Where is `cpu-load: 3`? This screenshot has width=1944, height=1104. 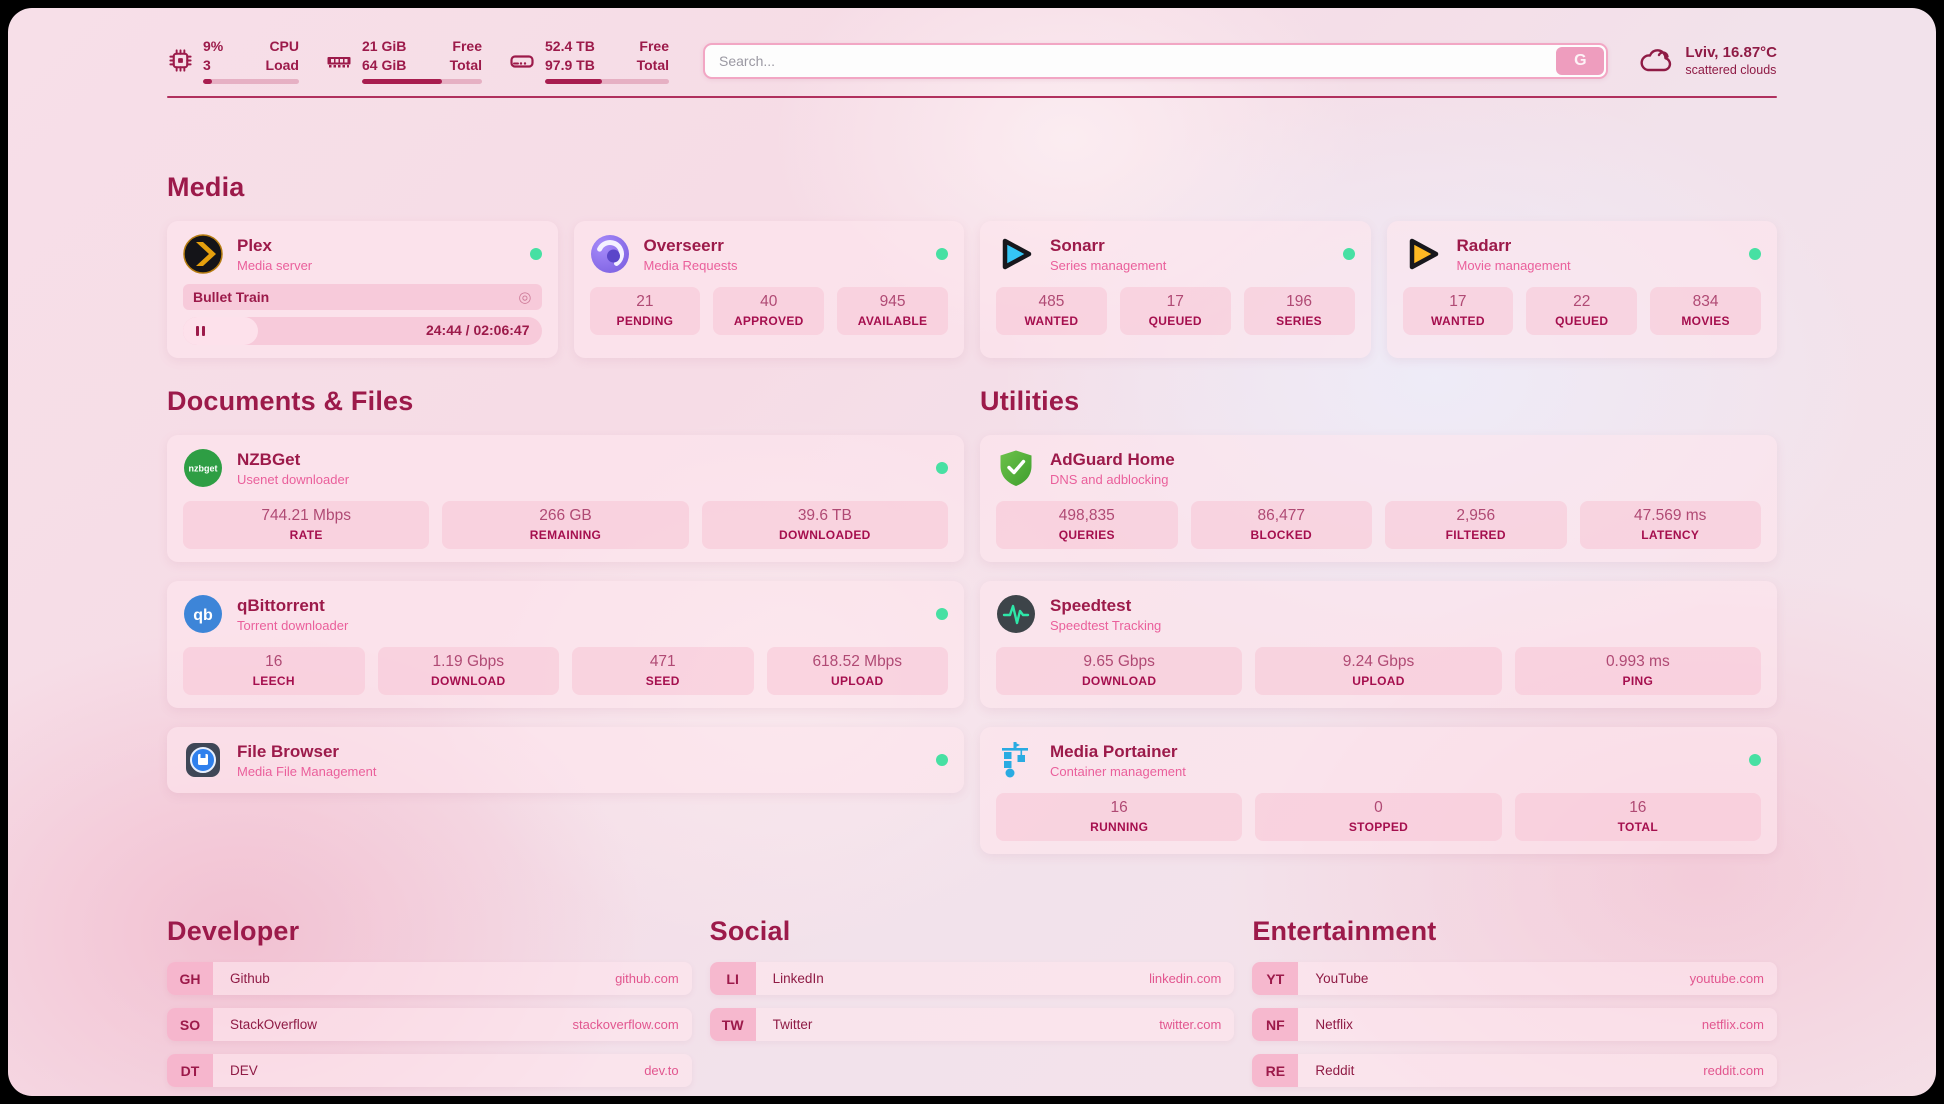
cpu-load: 3 is located at coordinates (207, 64).